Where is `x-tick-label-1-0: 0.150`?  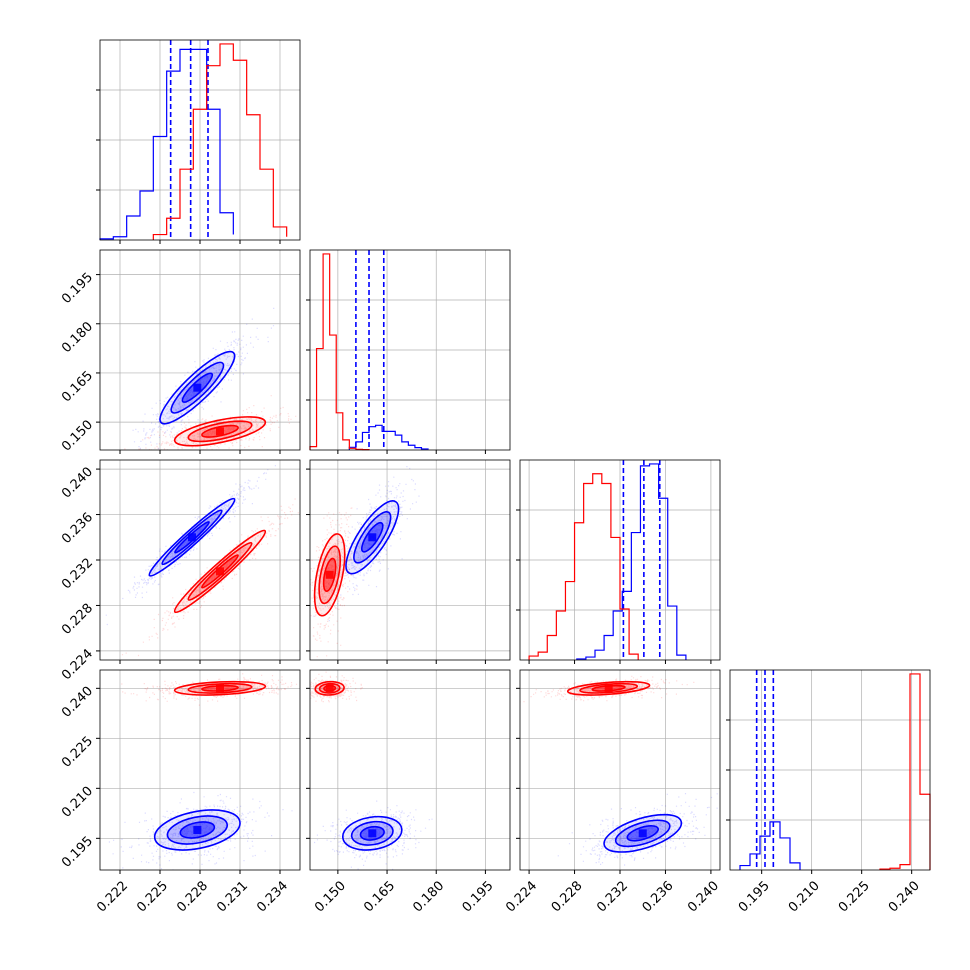
x-tick-label-1-0: 0.150 is located at coordinates (330, 897).